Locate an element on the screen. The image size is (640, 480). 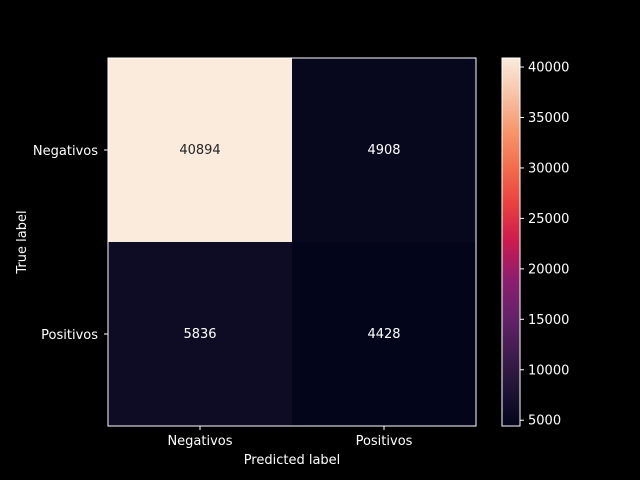
x-axis-label: Predicted label is located at coordinates (292, 460).